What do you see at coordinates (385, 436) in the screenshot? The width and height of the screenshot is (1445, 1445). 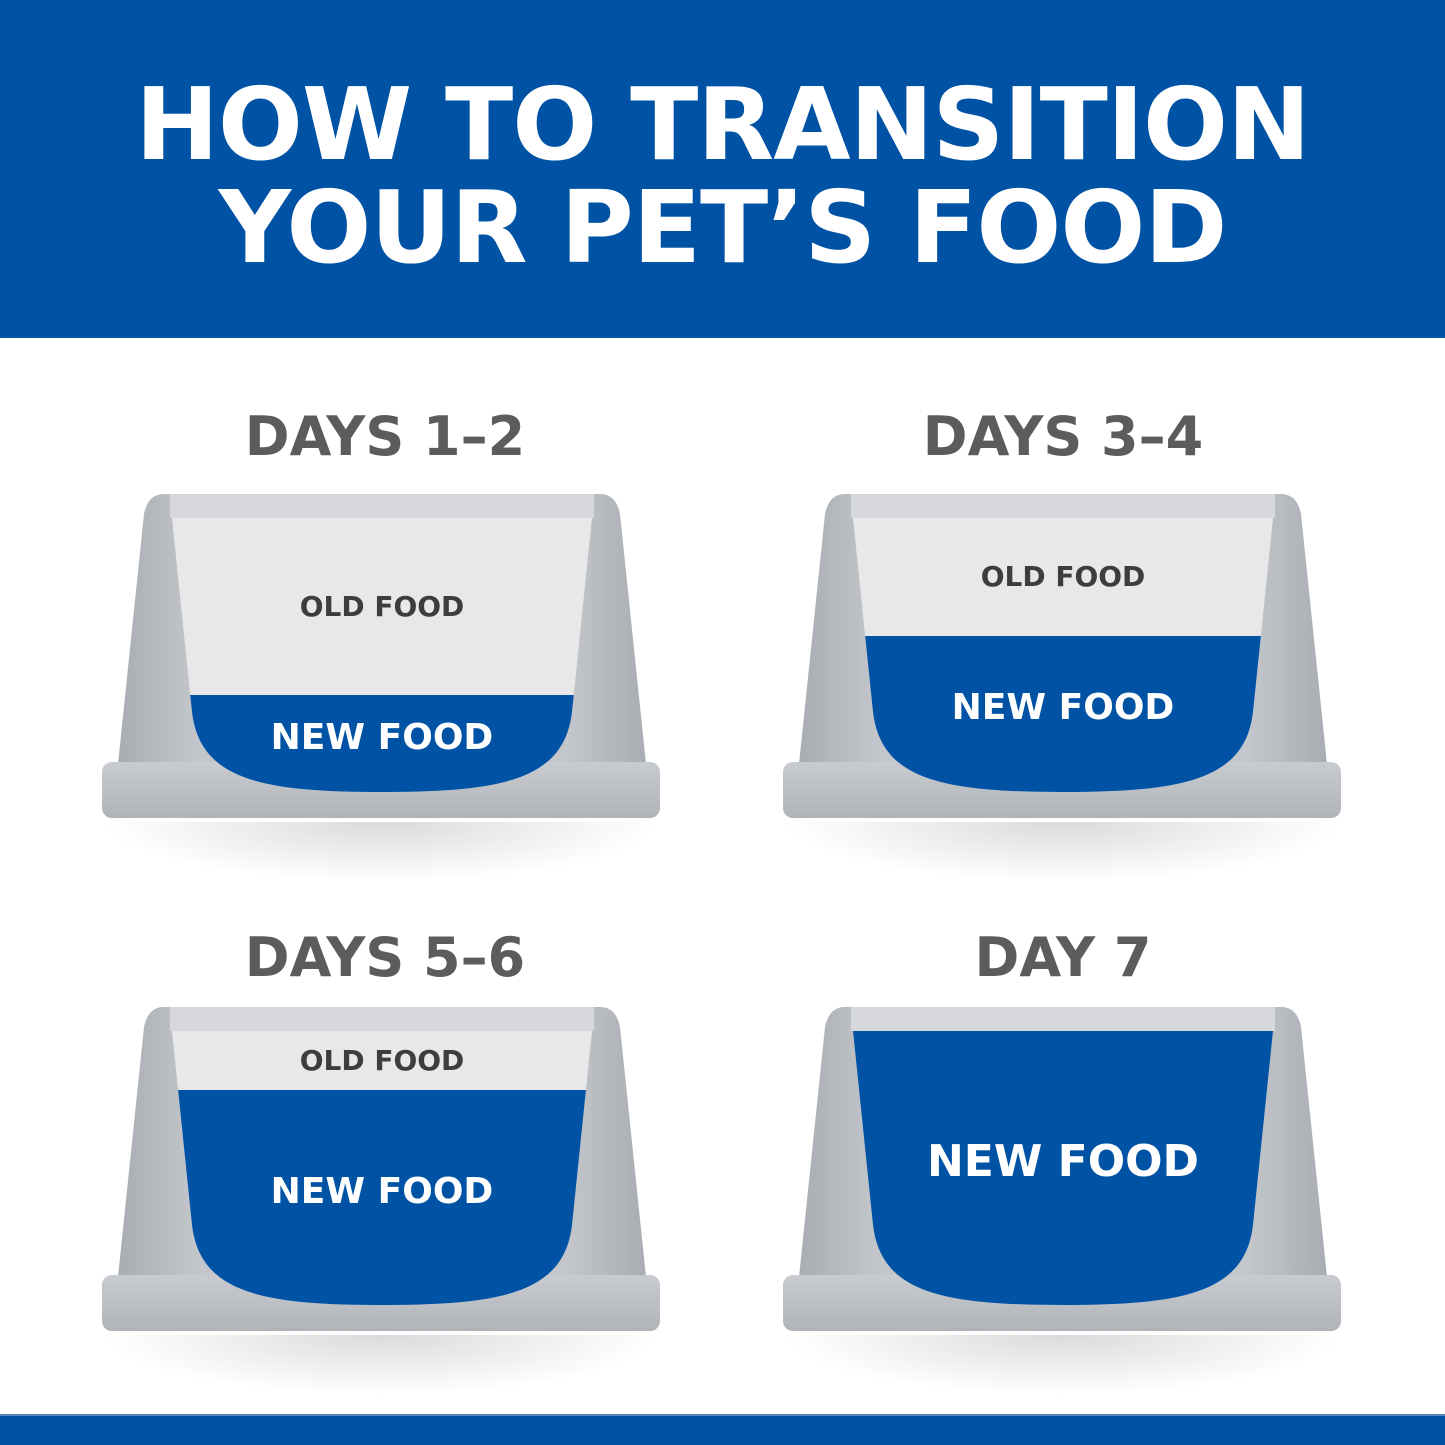 I see `step-label: DAYS 1–2` at bounding box center [385, 436].